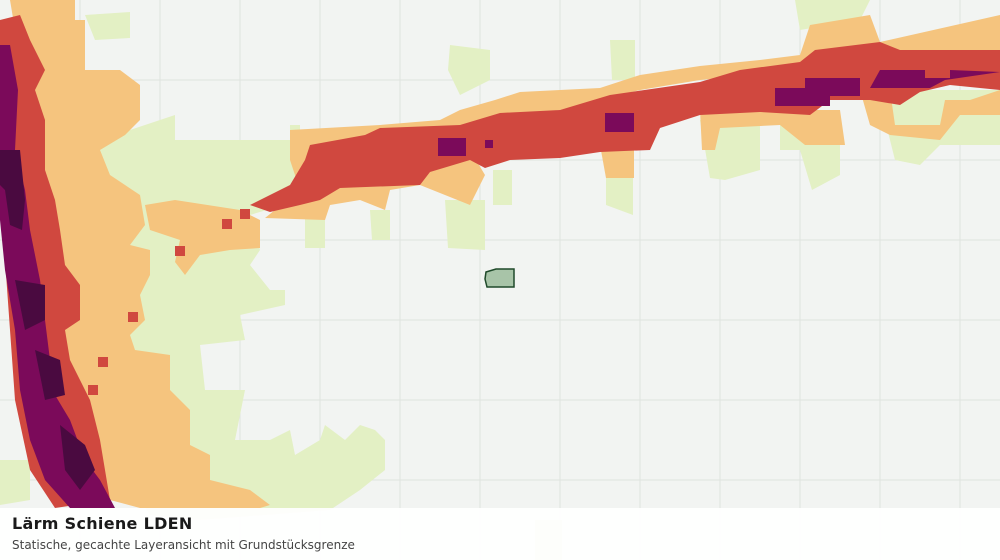 Image resolution: width=1000 pixels, height=560 pixels. What do you see at coordinates (102, 523) in the screenshot?
I see `layer-title: Lärm Schiene LDEN` at bounding box center [102, 523].